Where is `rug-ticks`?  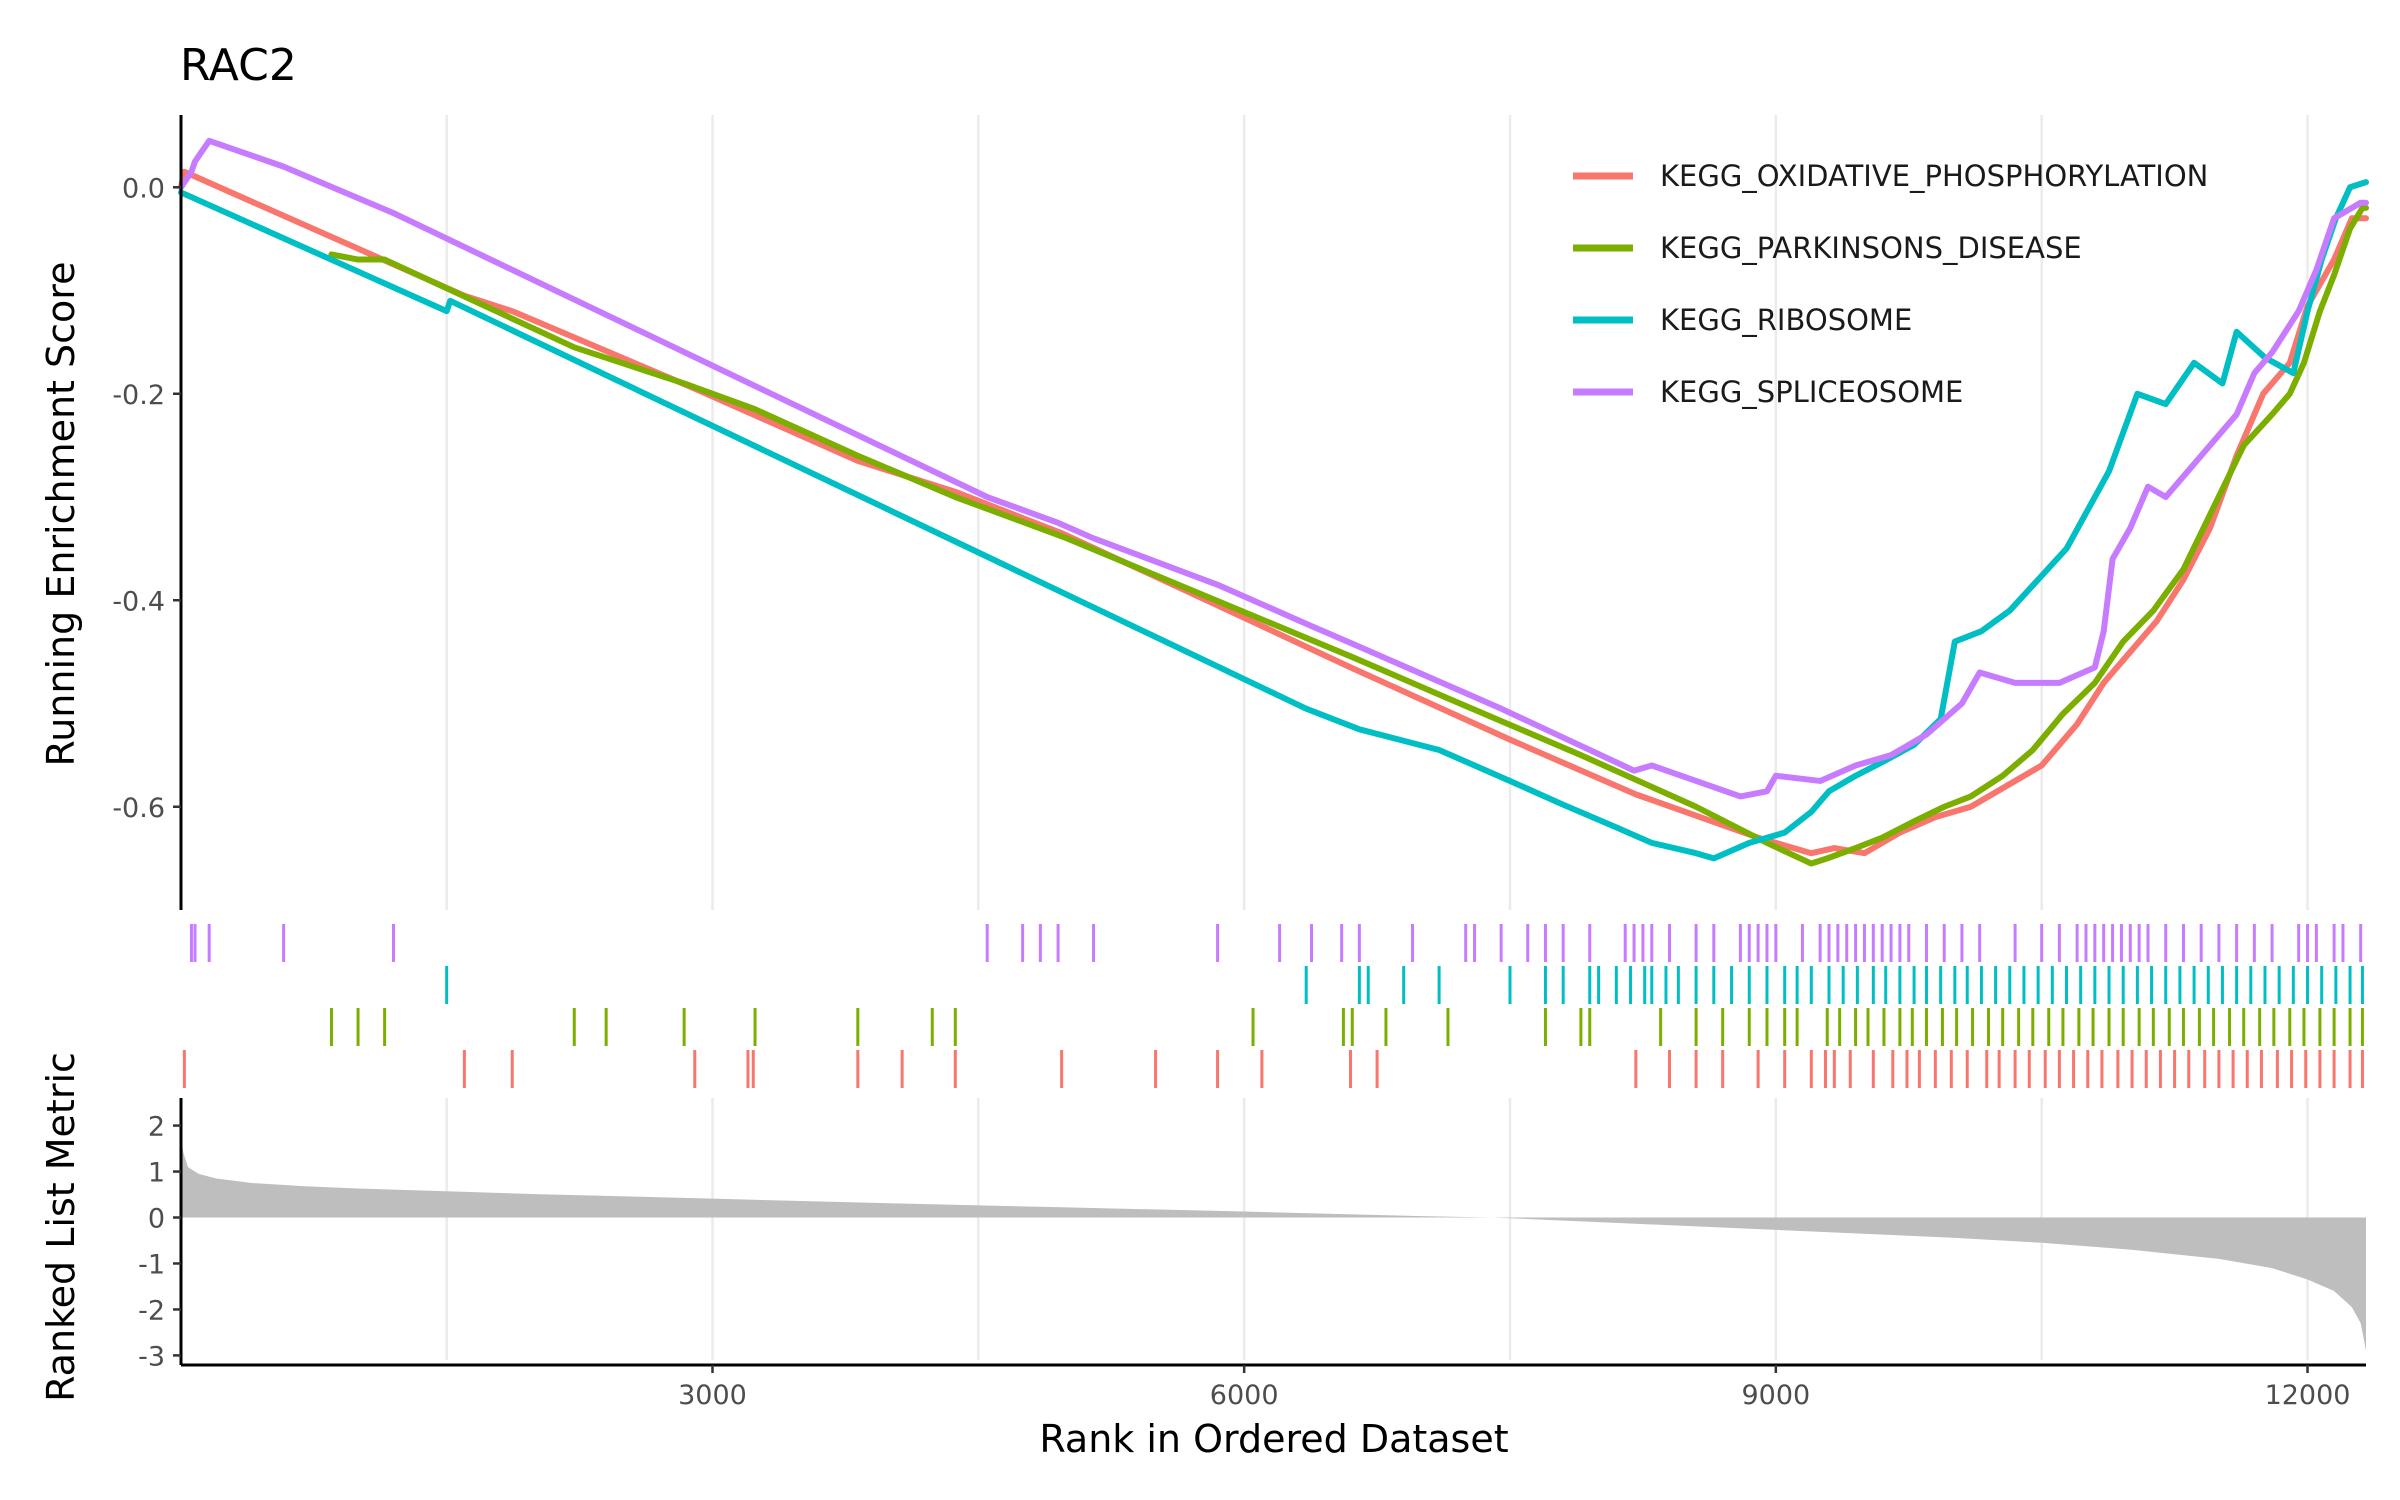
rug-ticks is located at coordinates (1273, 1006).